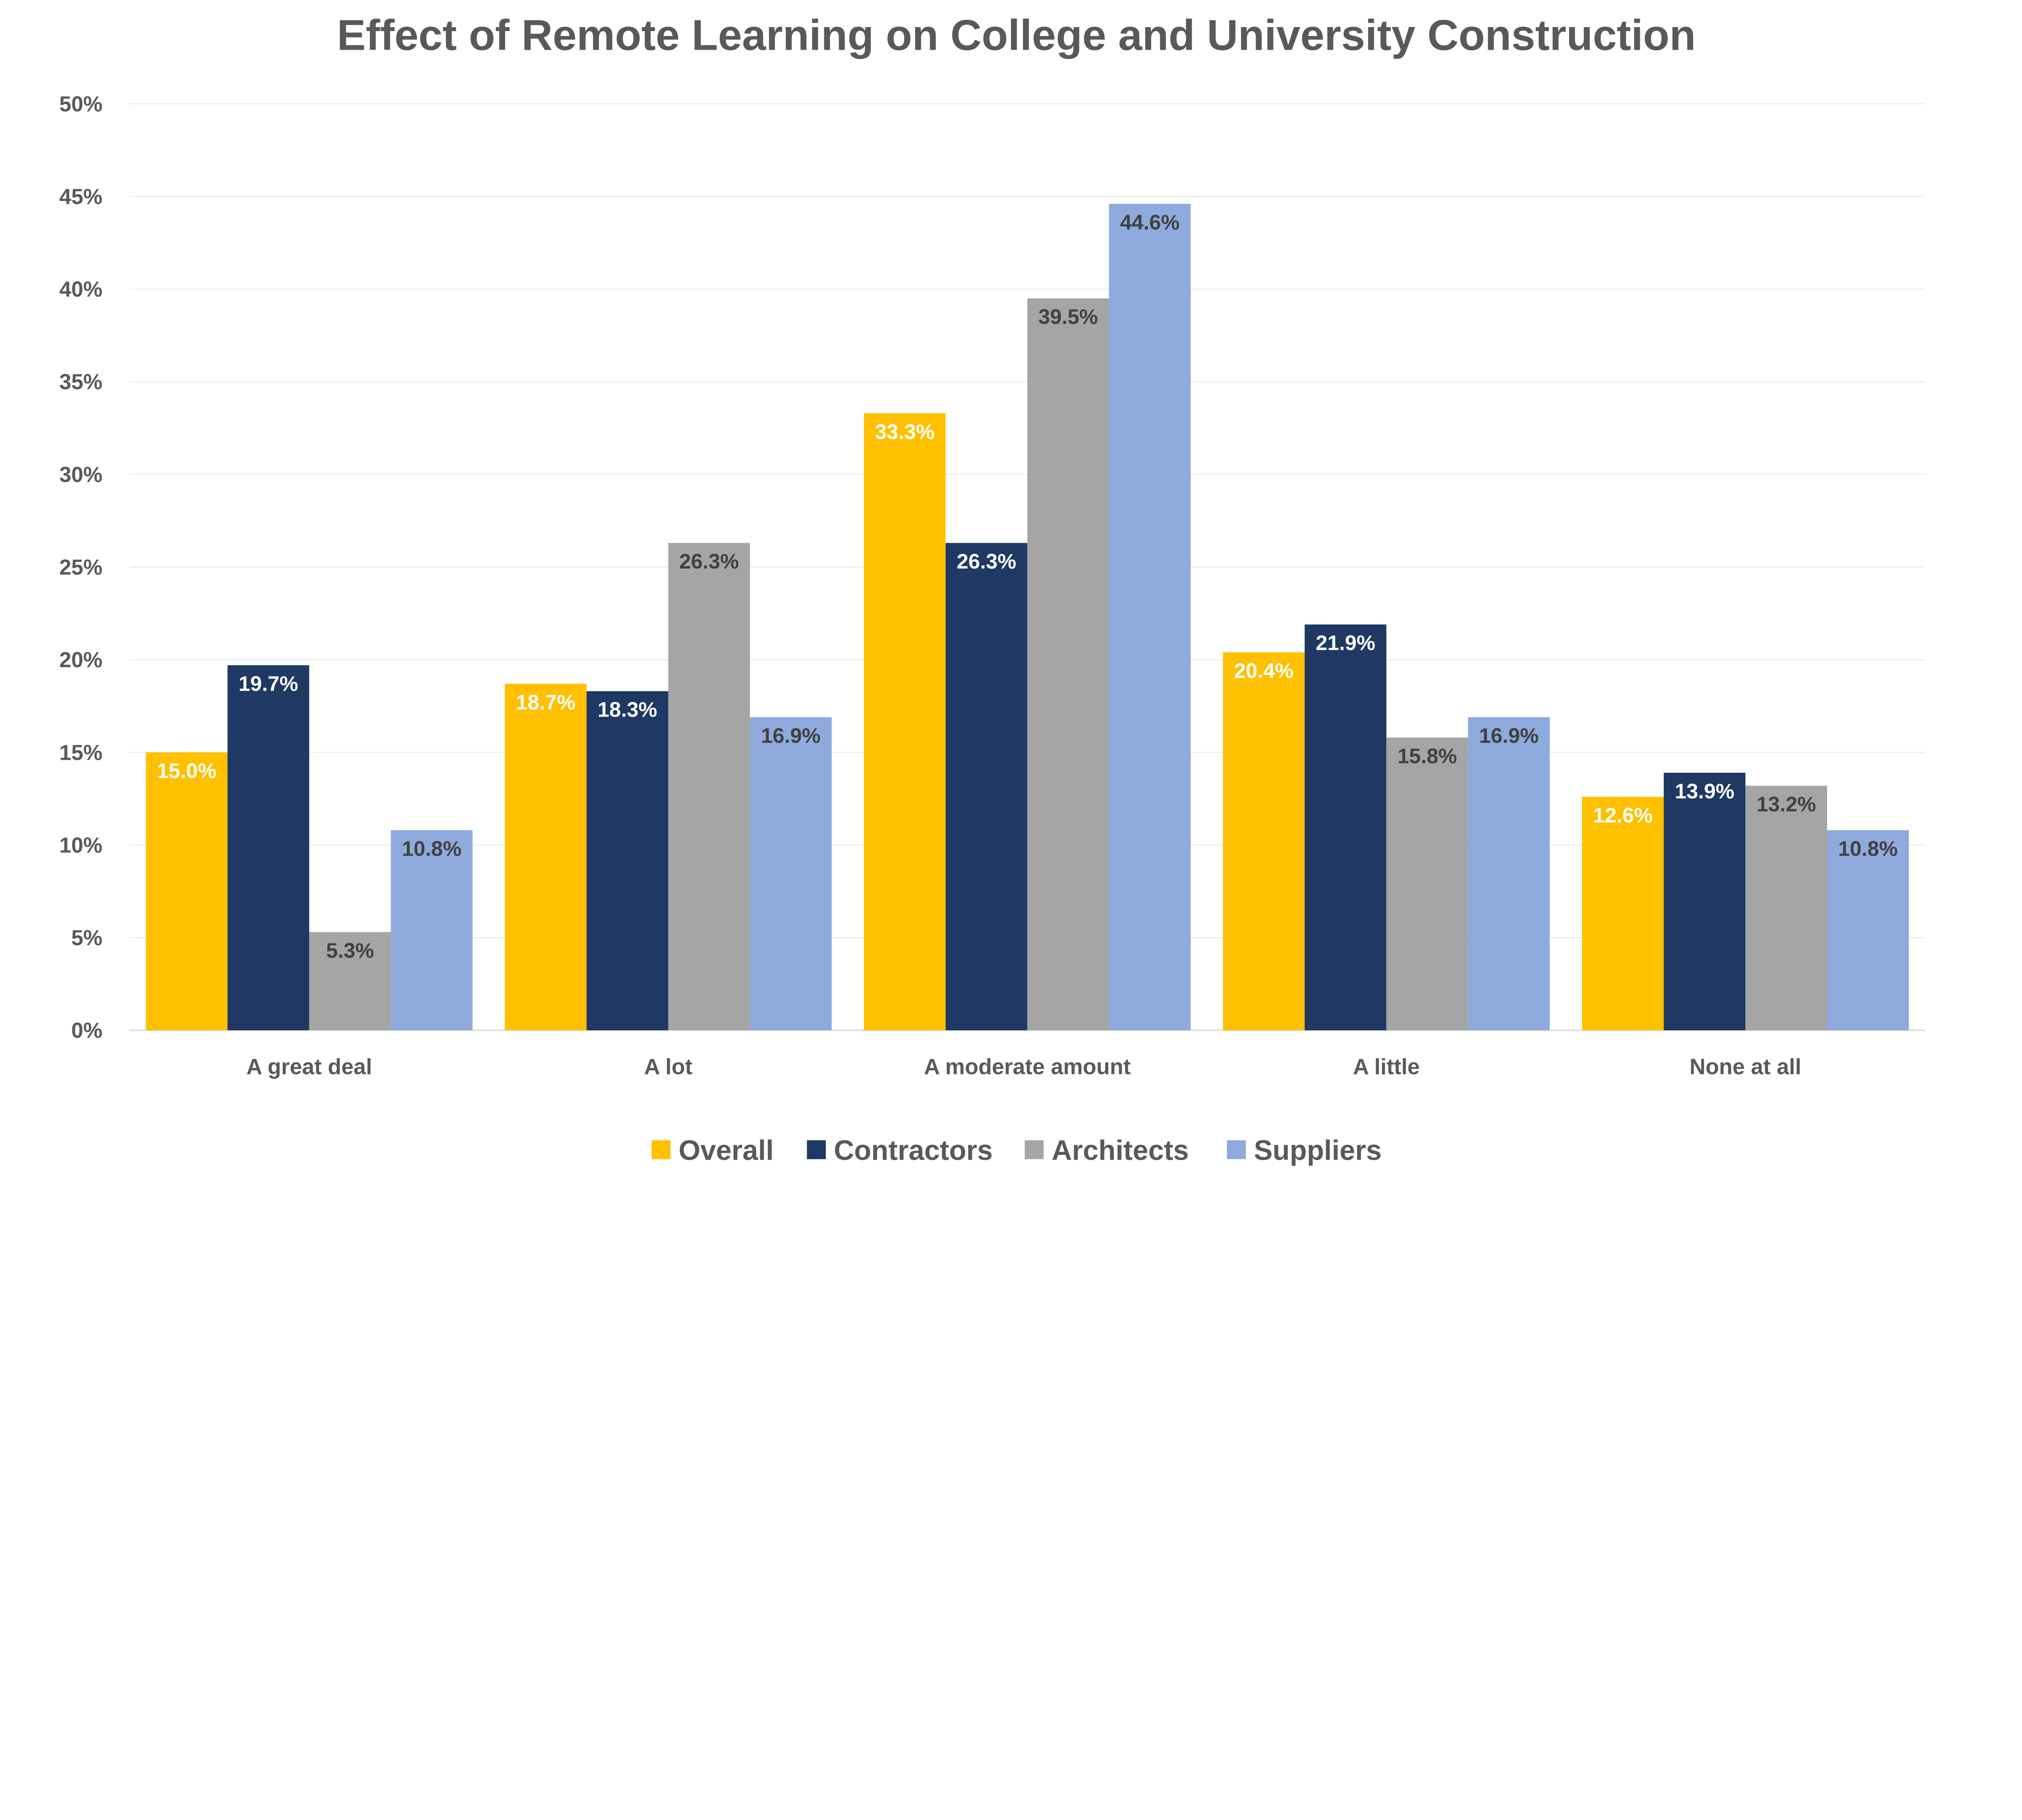 The image size is (2022, 1820). Describe the element at coordinates (81, 753) in the screenshot. I see `y-tick-label: 15%` at that location.